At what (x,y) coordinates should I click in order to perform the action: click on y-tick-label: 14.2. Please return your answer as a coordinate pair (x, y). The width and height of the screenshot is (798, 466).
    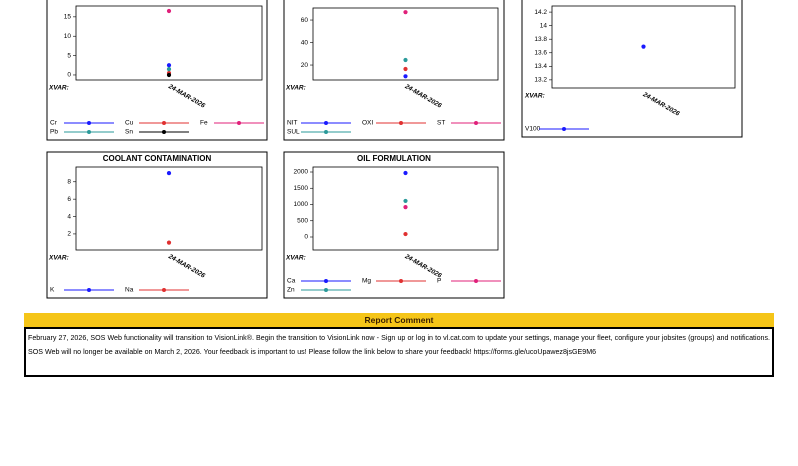
    Looking at the image, I should click on (540, 12).